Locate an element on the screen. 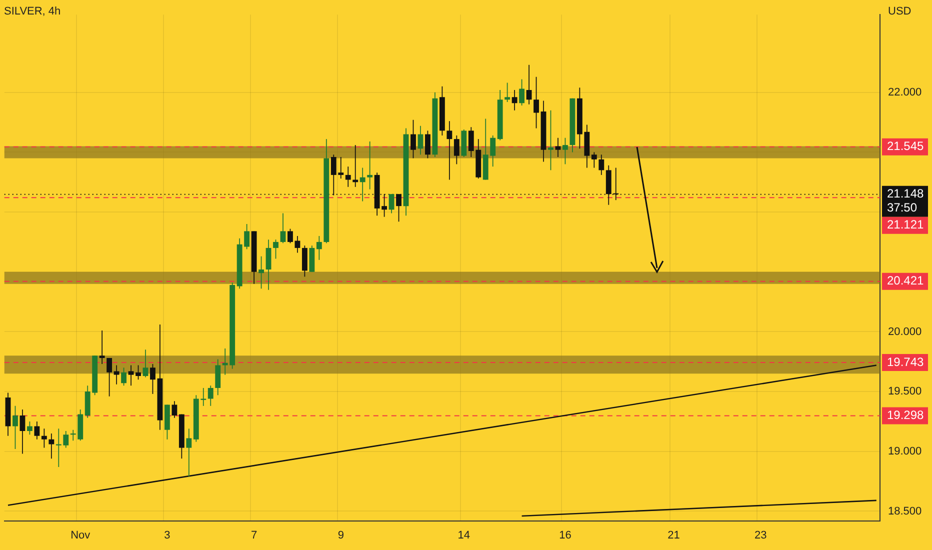 The width and height of the screenshot is (932, 550). x-tick-label: 9 is located at coordinates (341, 535).